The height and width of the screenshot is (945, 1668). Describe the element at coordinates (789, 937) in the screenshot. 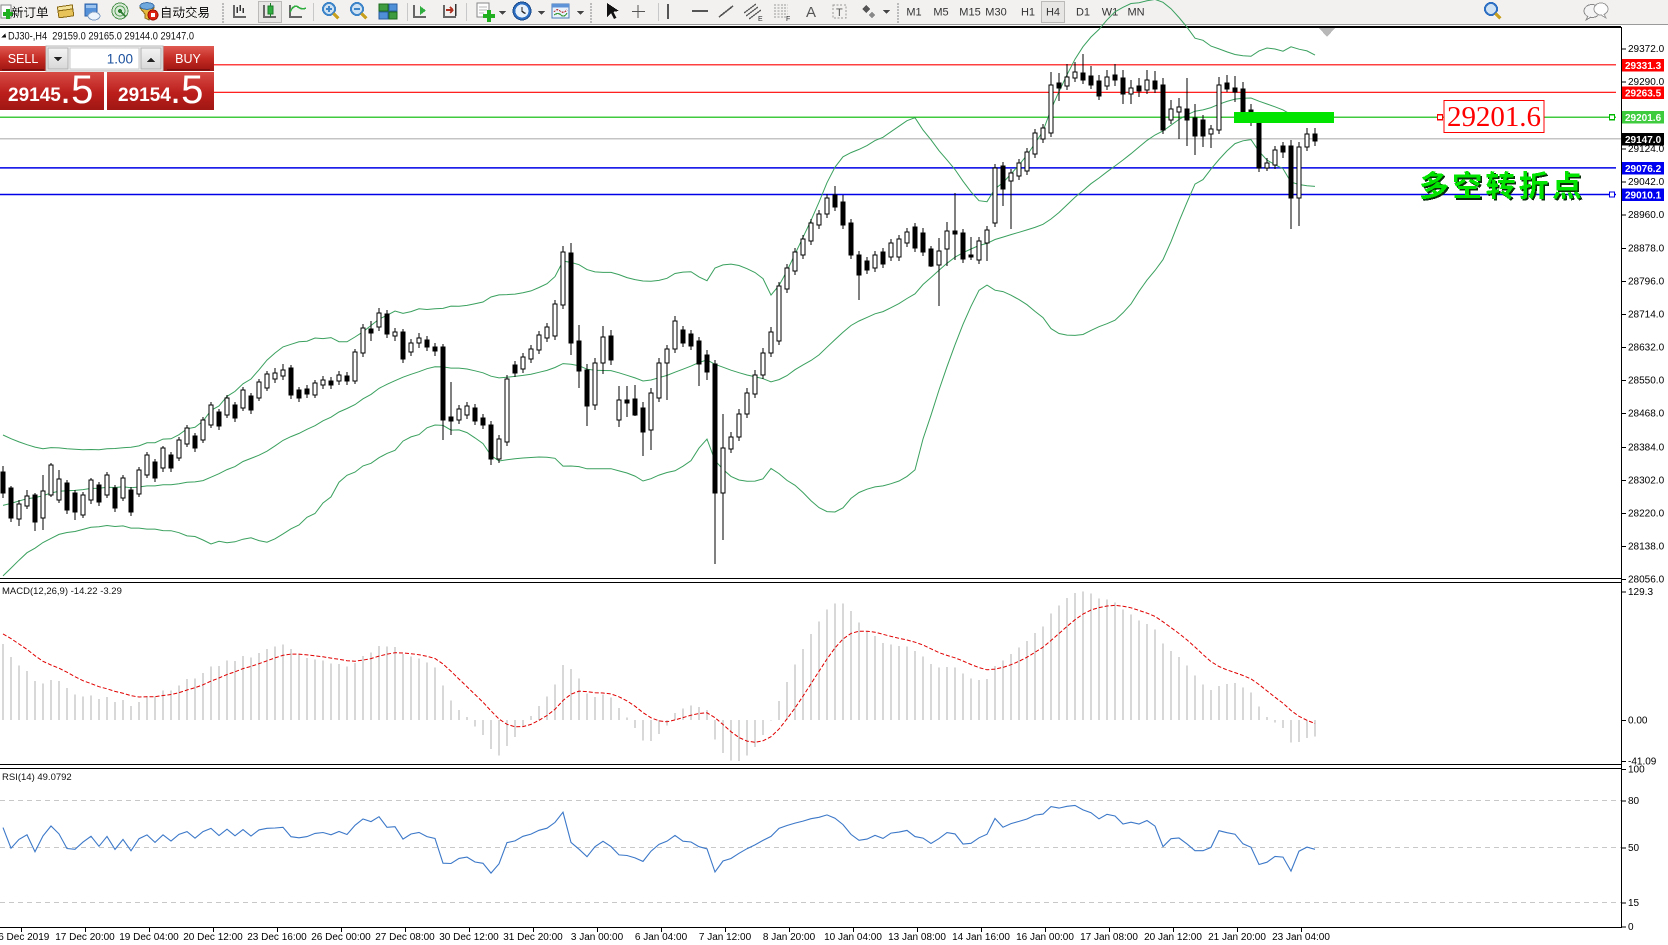

I see `svg-text: 8 Jan 20:00` at that location.